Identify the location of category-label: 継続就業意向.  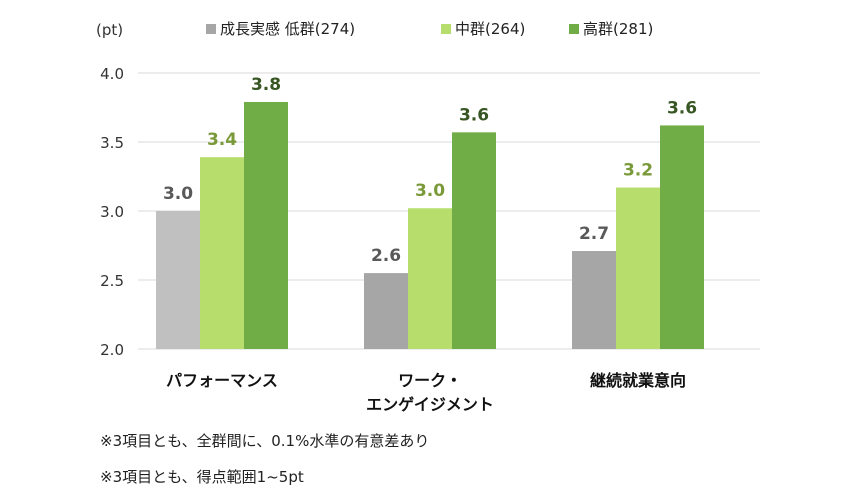
(638, 380).